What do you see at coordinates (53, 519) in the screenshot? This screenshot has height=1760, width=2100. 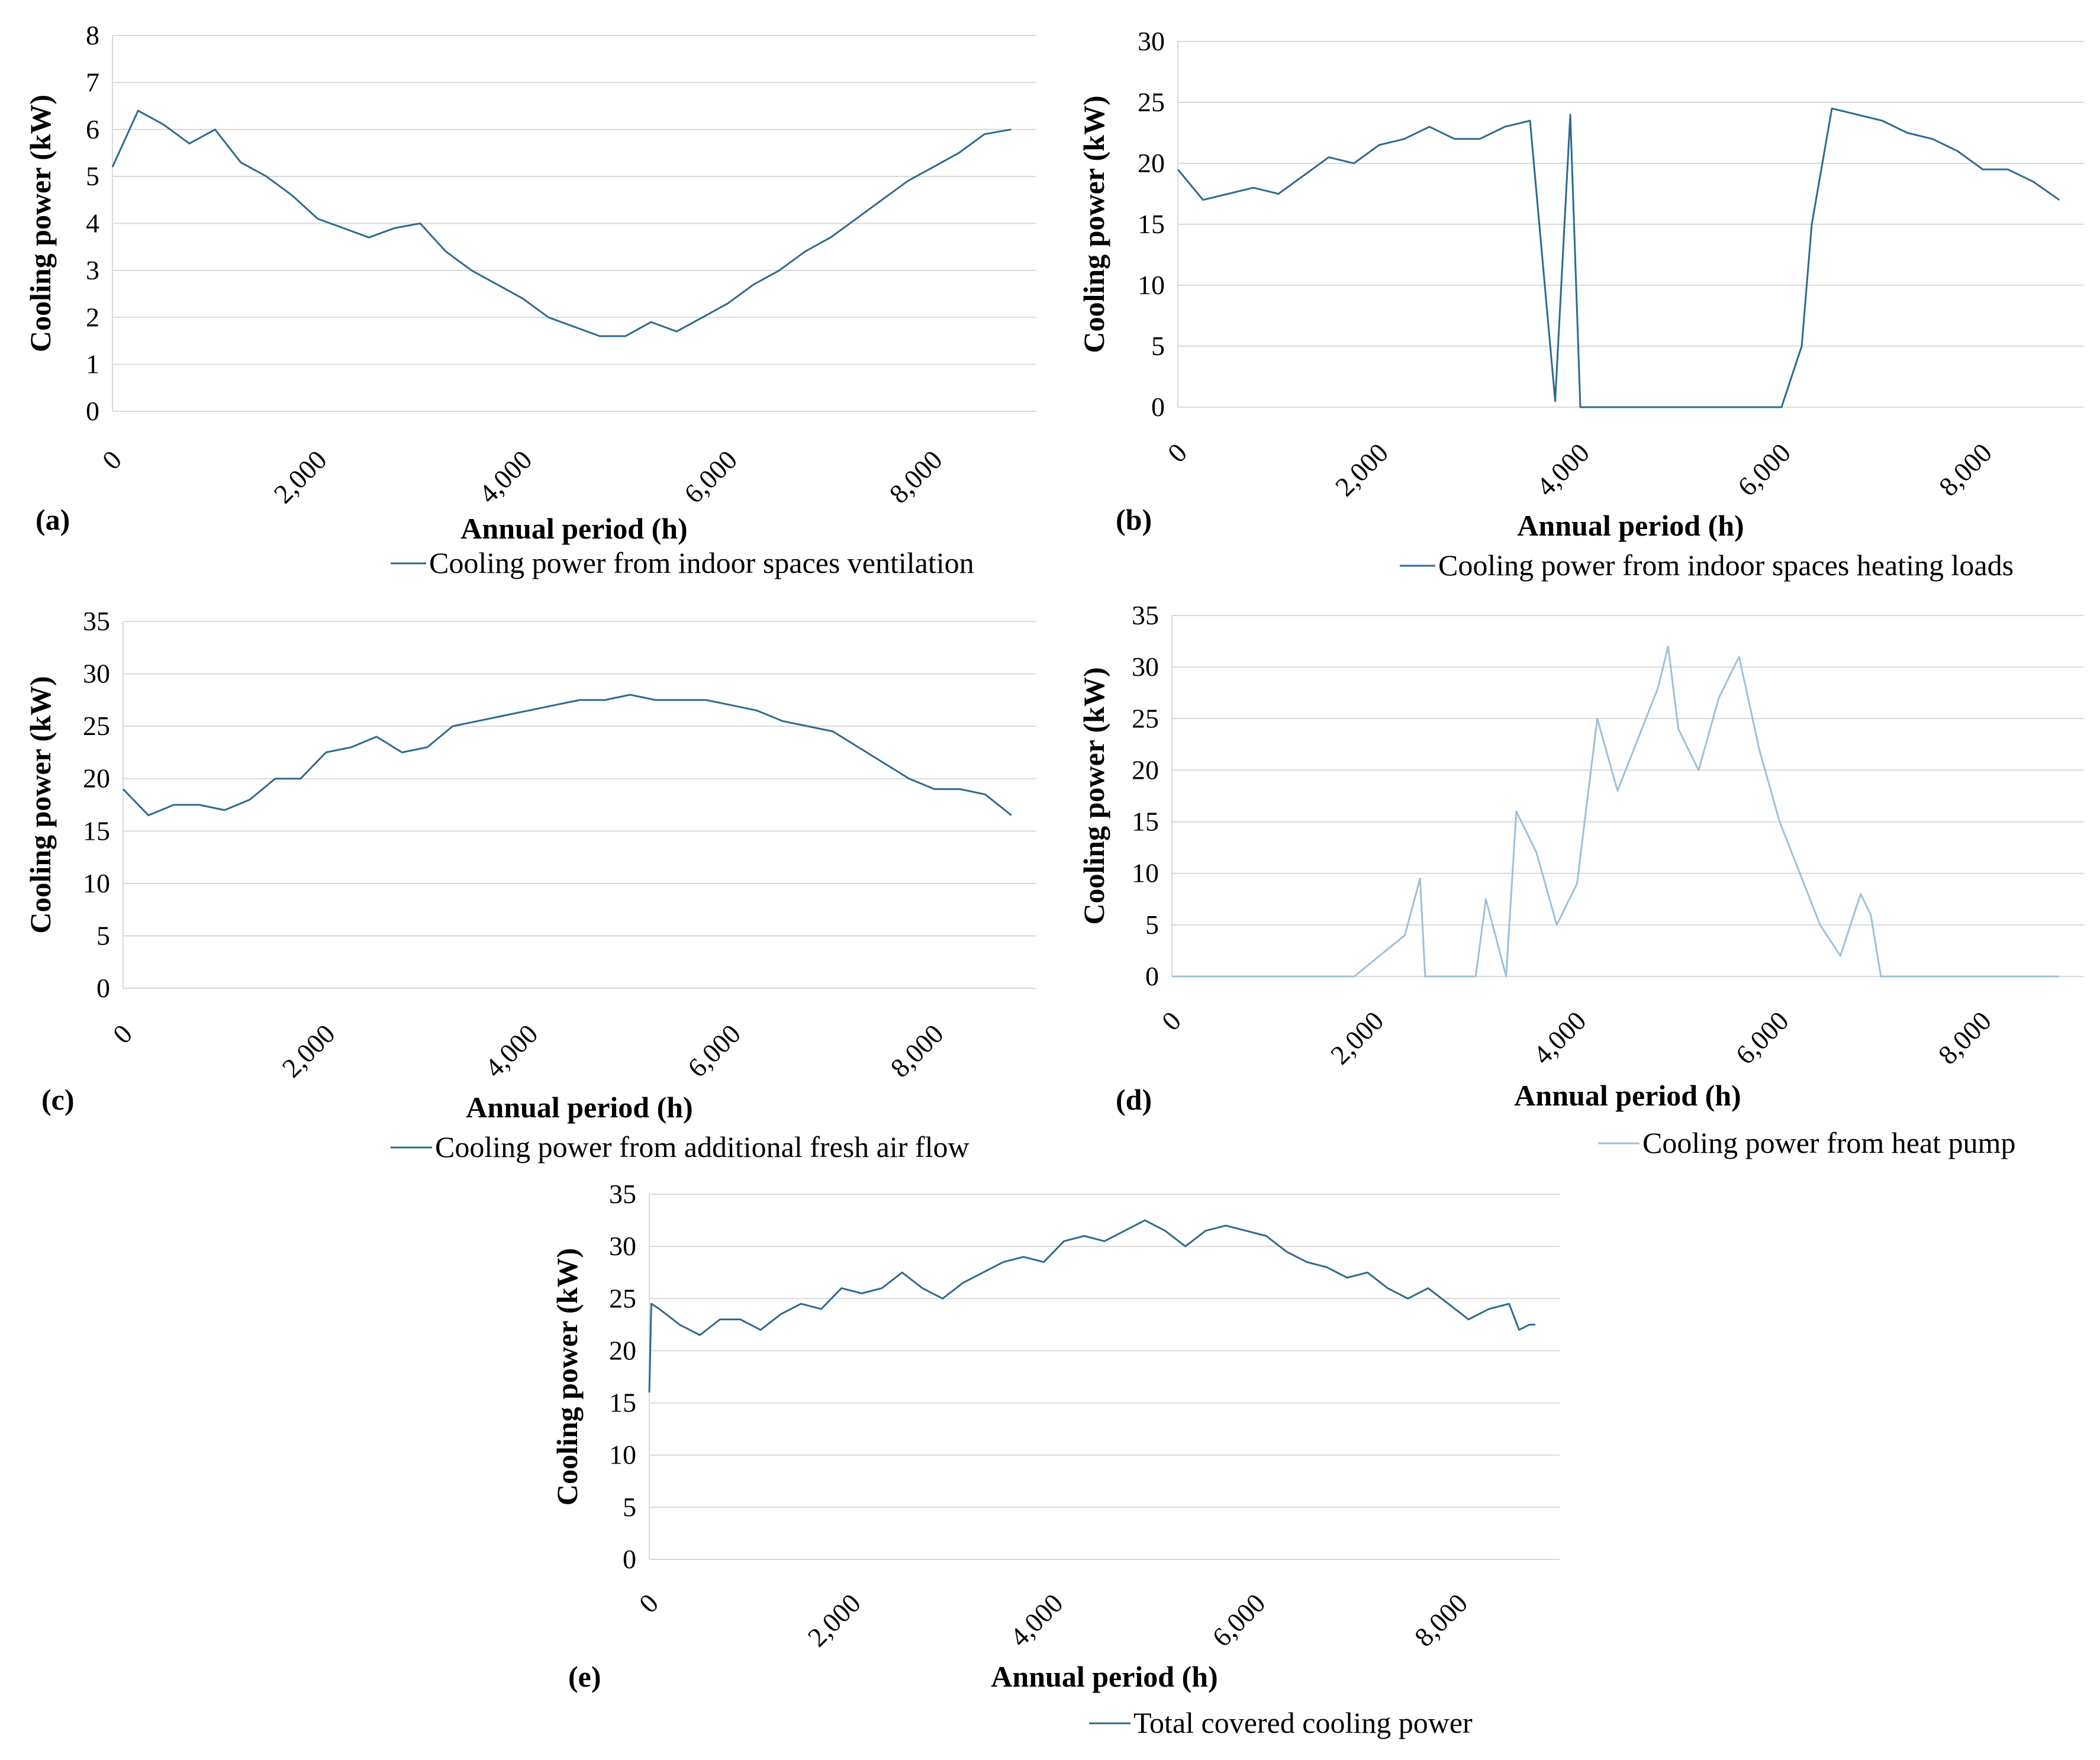 I see `panel-label: (a)` at bounding box center [53, 519].